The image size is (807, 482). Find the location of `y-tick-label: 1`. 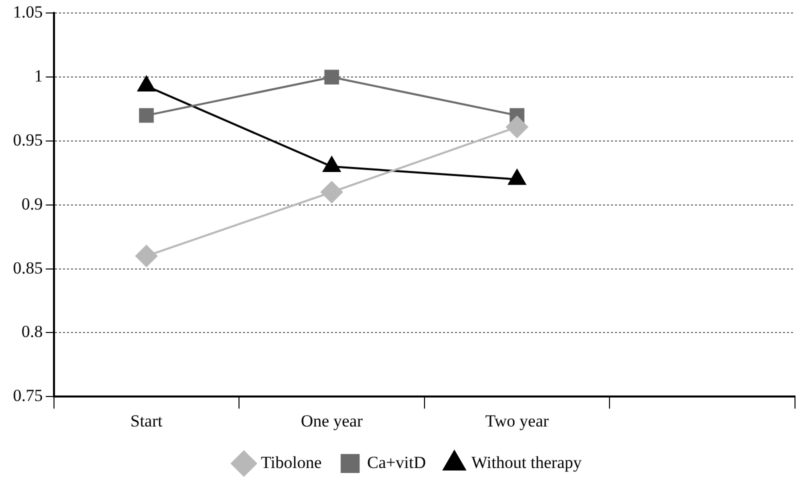

y-tick-label: 1 is located at coordinates (38, 76).